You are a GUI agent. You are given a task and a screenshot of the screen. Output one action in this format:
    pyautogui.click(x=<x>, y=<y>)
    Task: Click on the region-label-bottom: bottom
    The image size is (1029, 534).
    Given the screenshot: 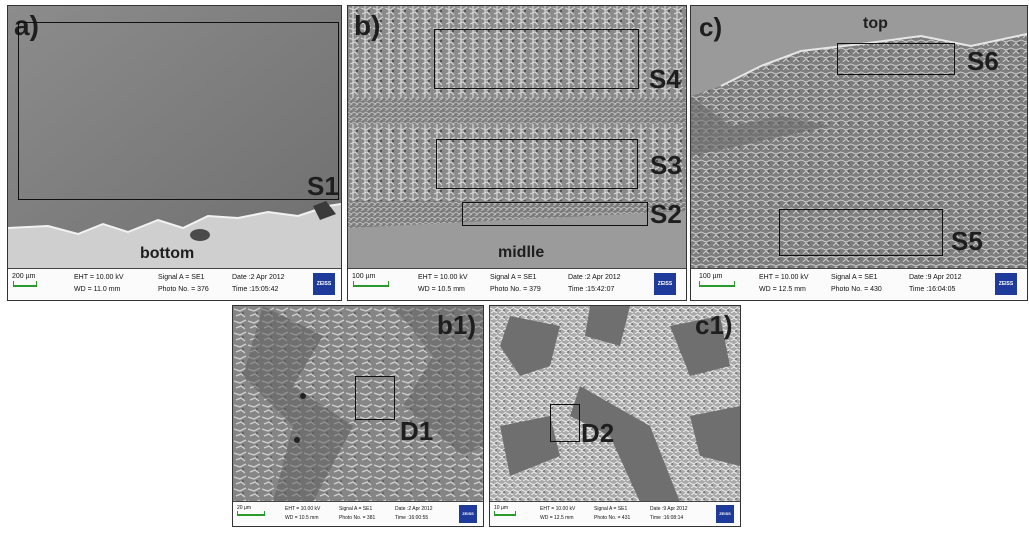 What is the action you would take?
    pyautogui.click(x=167, y=253)
    